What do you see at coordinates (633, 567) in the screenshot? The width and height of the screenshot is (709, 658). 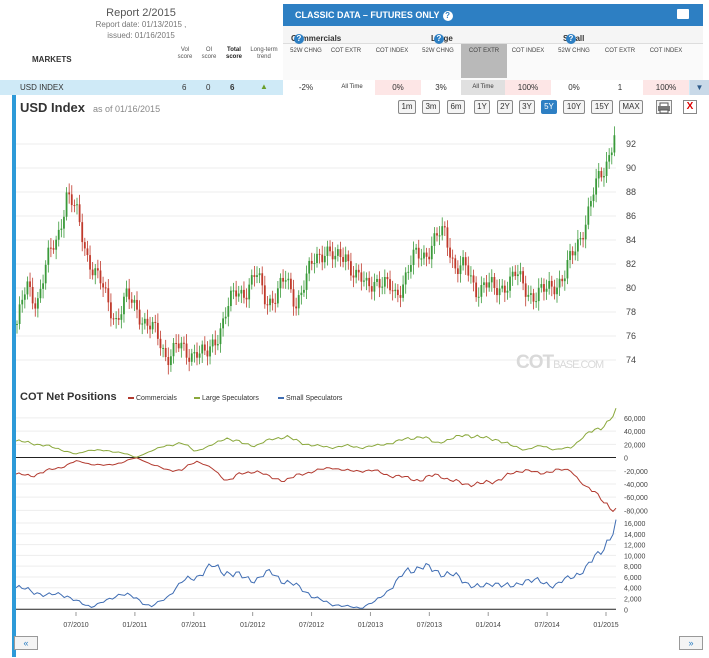 I see `y-tick-label: 8,000` at bounding box center [633, 567].